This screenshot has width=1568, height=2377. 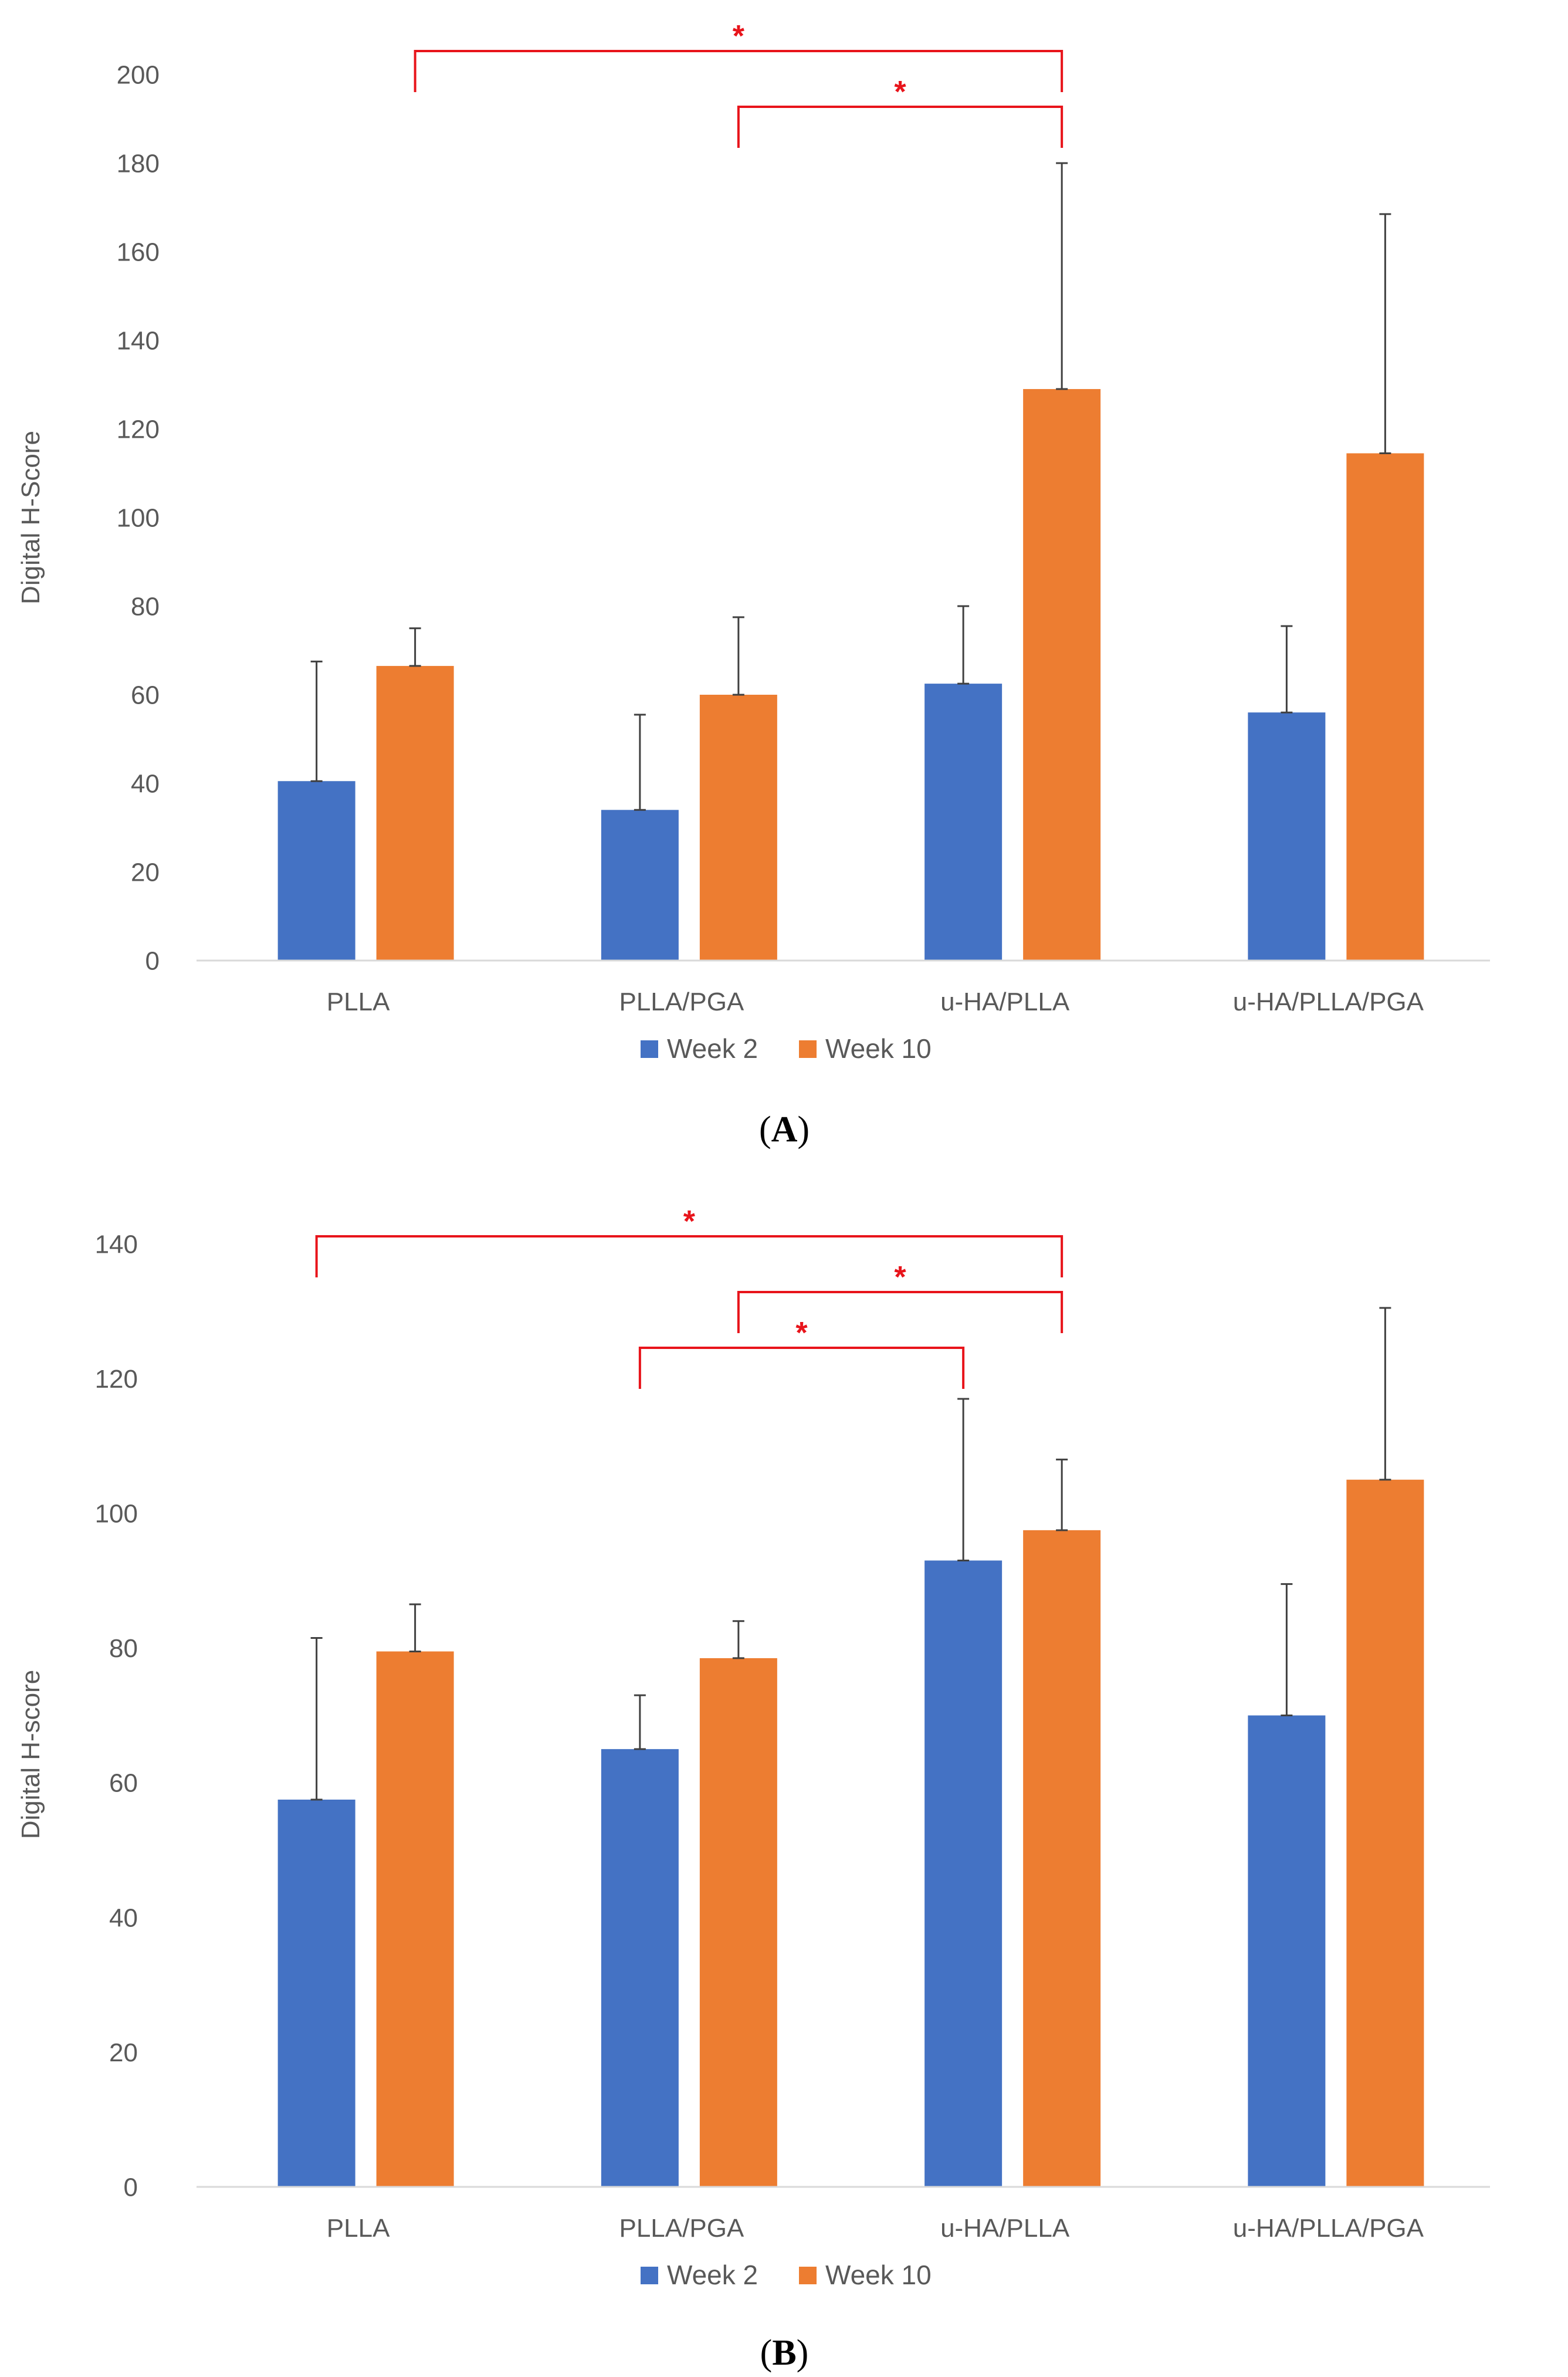 I want to click on panel-letter: A, so click(x=784, y=1129).